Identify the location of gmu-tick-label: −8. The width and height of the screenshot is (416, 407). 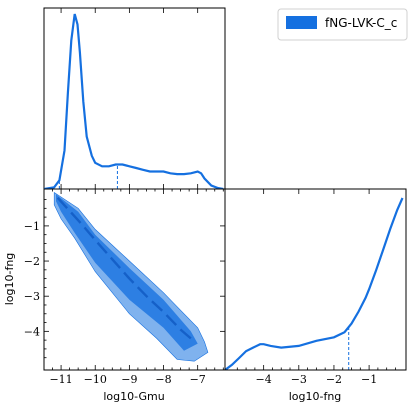
(163, 379).